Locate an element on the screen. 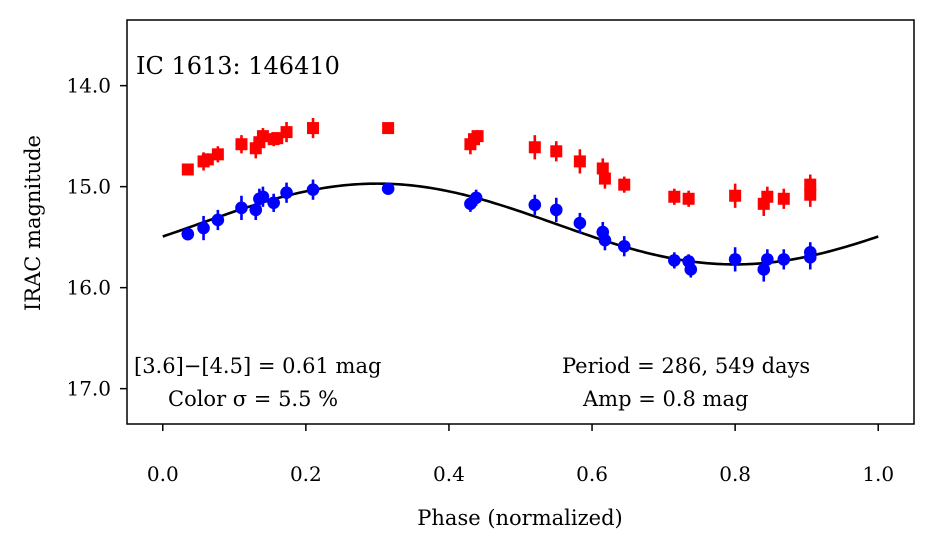  x-tick-label: 0.4 is located at coordinates (449, 474).